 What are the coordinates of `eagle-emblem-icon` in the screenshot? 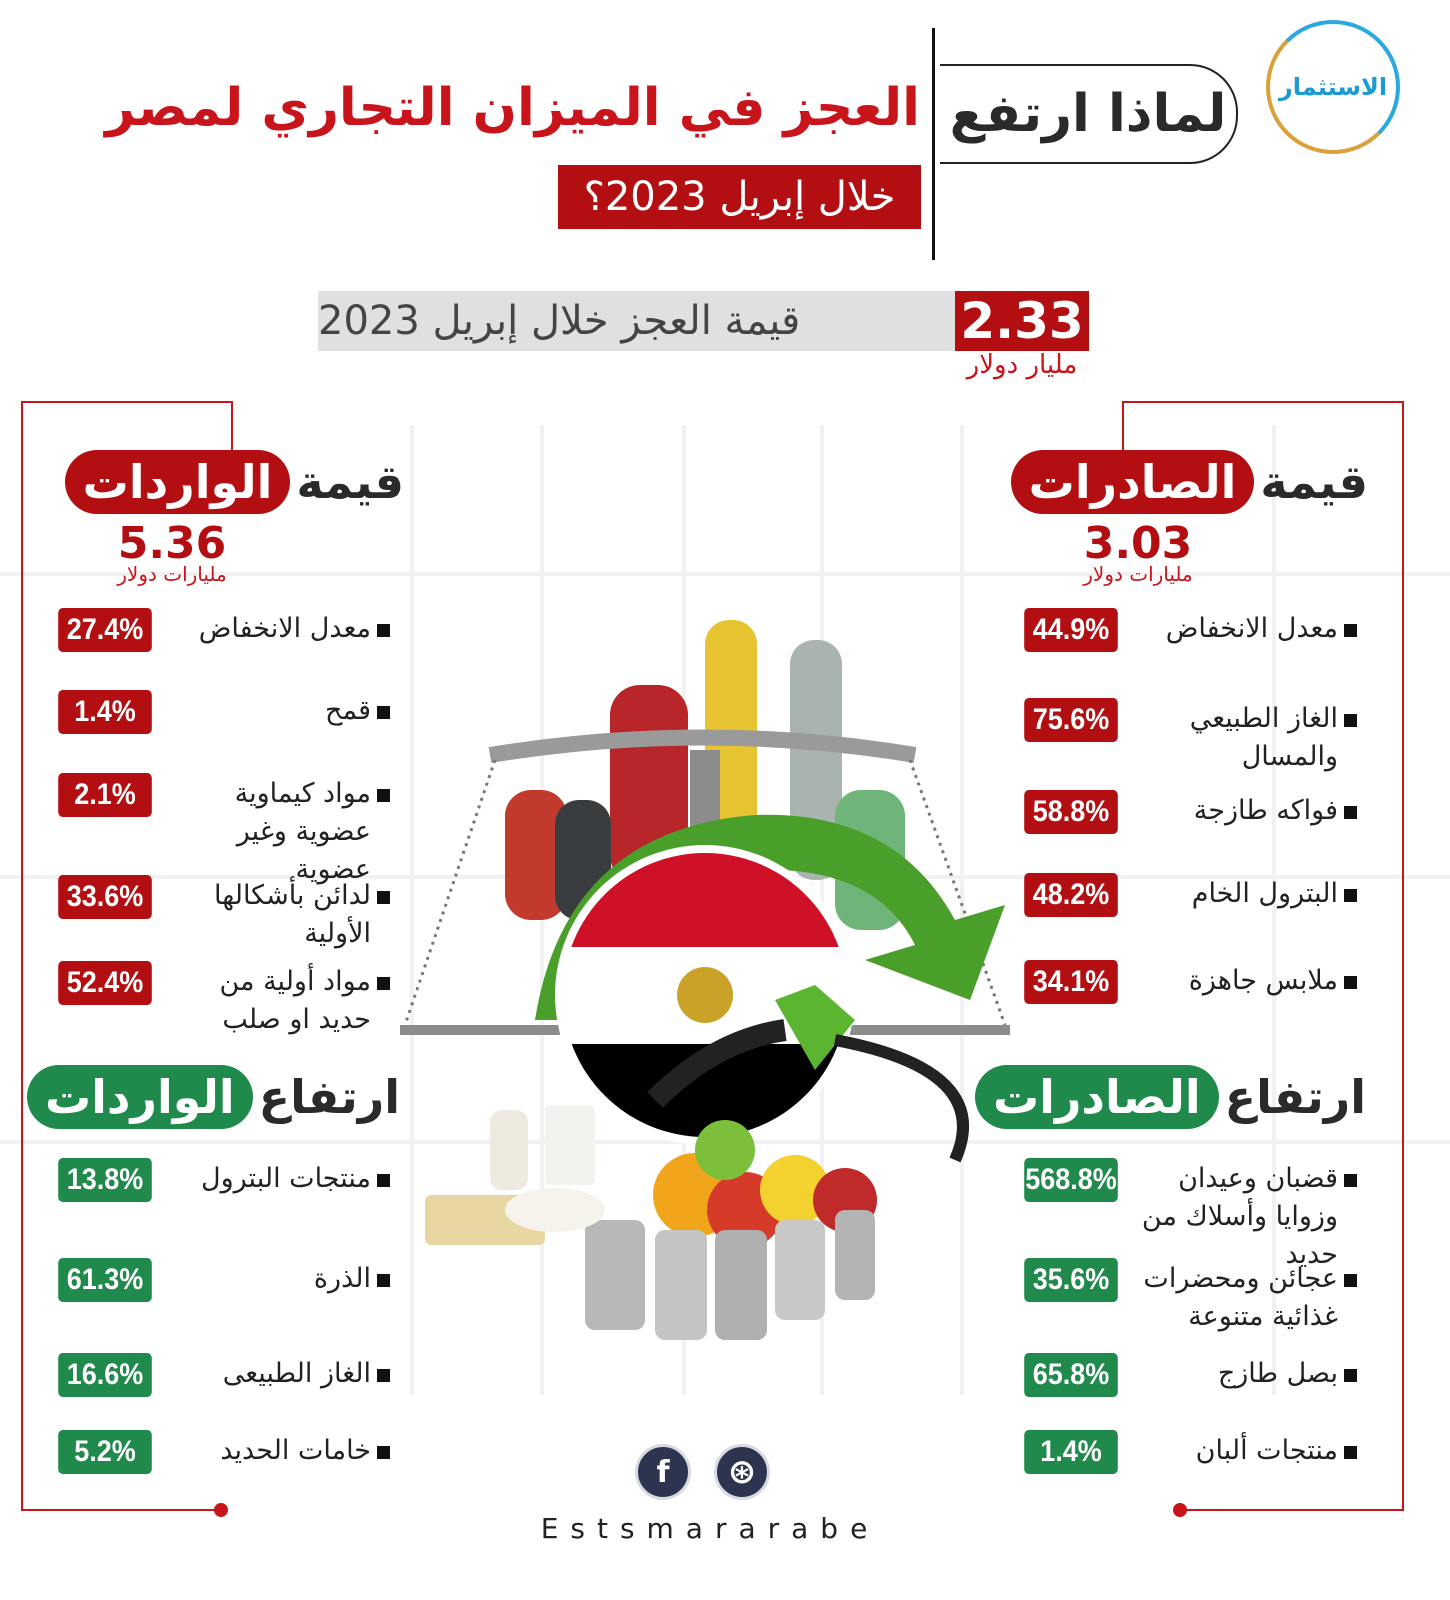 It's located at (705, 995).